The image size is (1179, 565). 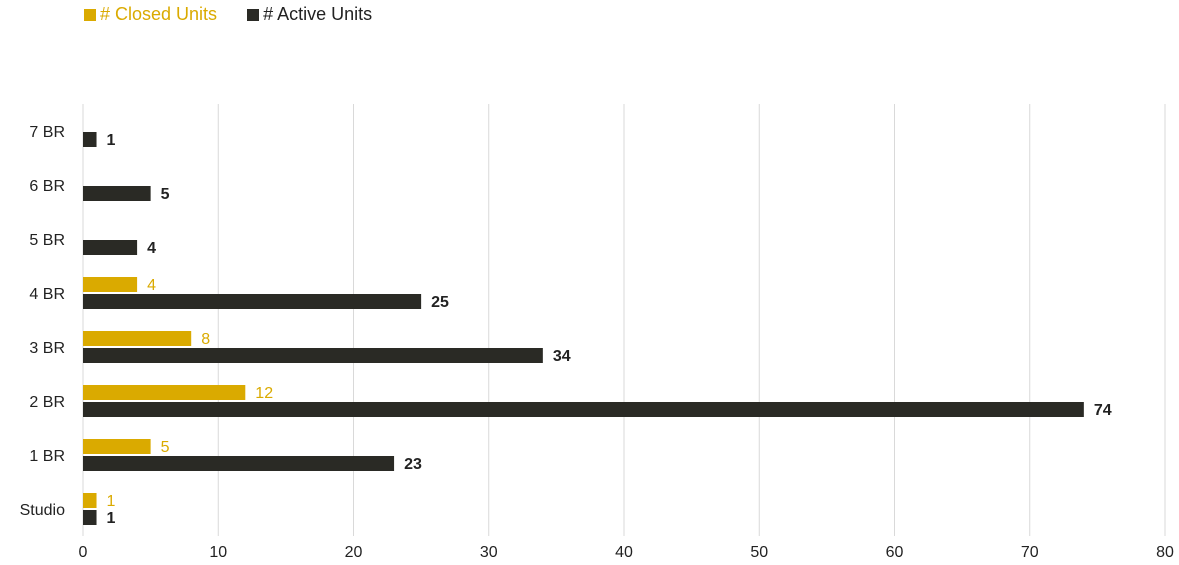 What do you see at coordinates (895, 552) in the screenshot?
I see `x-tick-label: 60` at bounding box center [895, 552].